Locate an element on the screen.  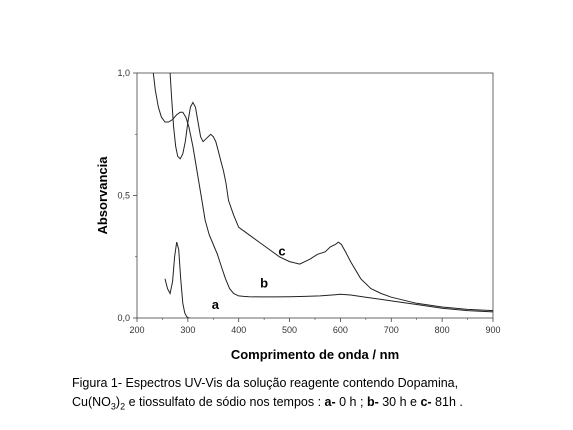
x-tick-label: 700 is located at coordinates (391, 330).